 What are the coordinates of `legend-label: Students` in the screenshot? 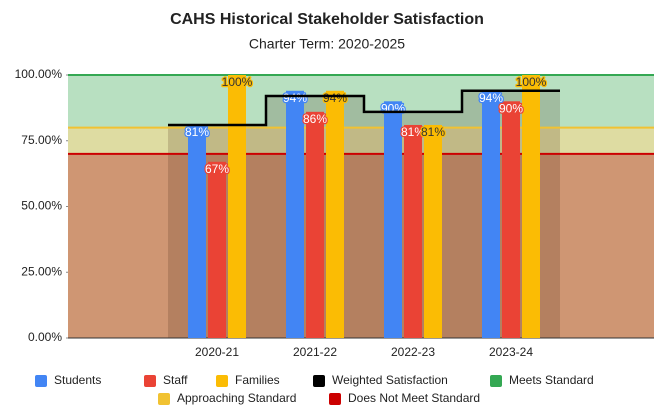 It's located at (77, 380).